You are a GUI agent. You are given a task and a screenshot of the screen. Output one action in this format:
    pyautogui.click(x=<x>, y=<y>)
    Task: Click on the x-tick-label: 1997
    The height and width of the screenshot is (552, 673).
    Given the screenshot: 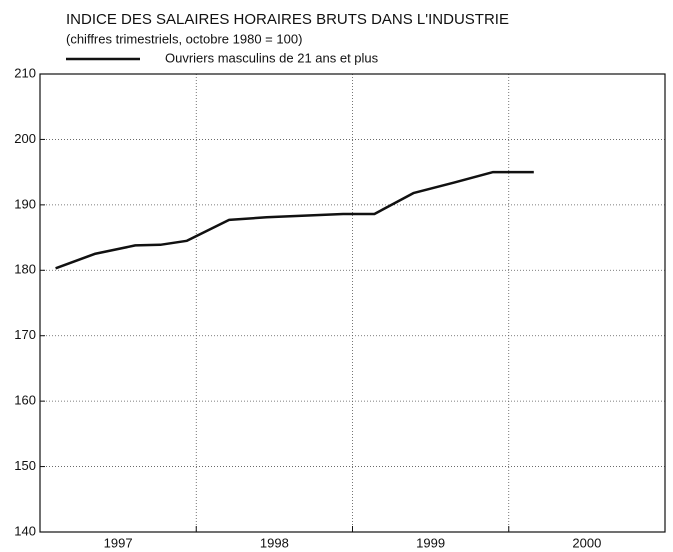 What is the action you would take?
    pyautogui.click(x=118, y=542)
    